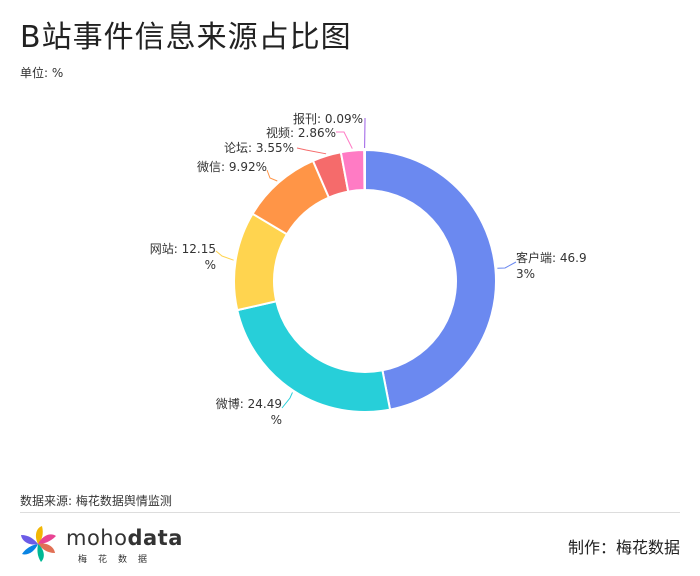 The height and width of the screenshot is (576, 700). I want to click on slice-label-6: 视频: 2.86%, so click(301, 132).